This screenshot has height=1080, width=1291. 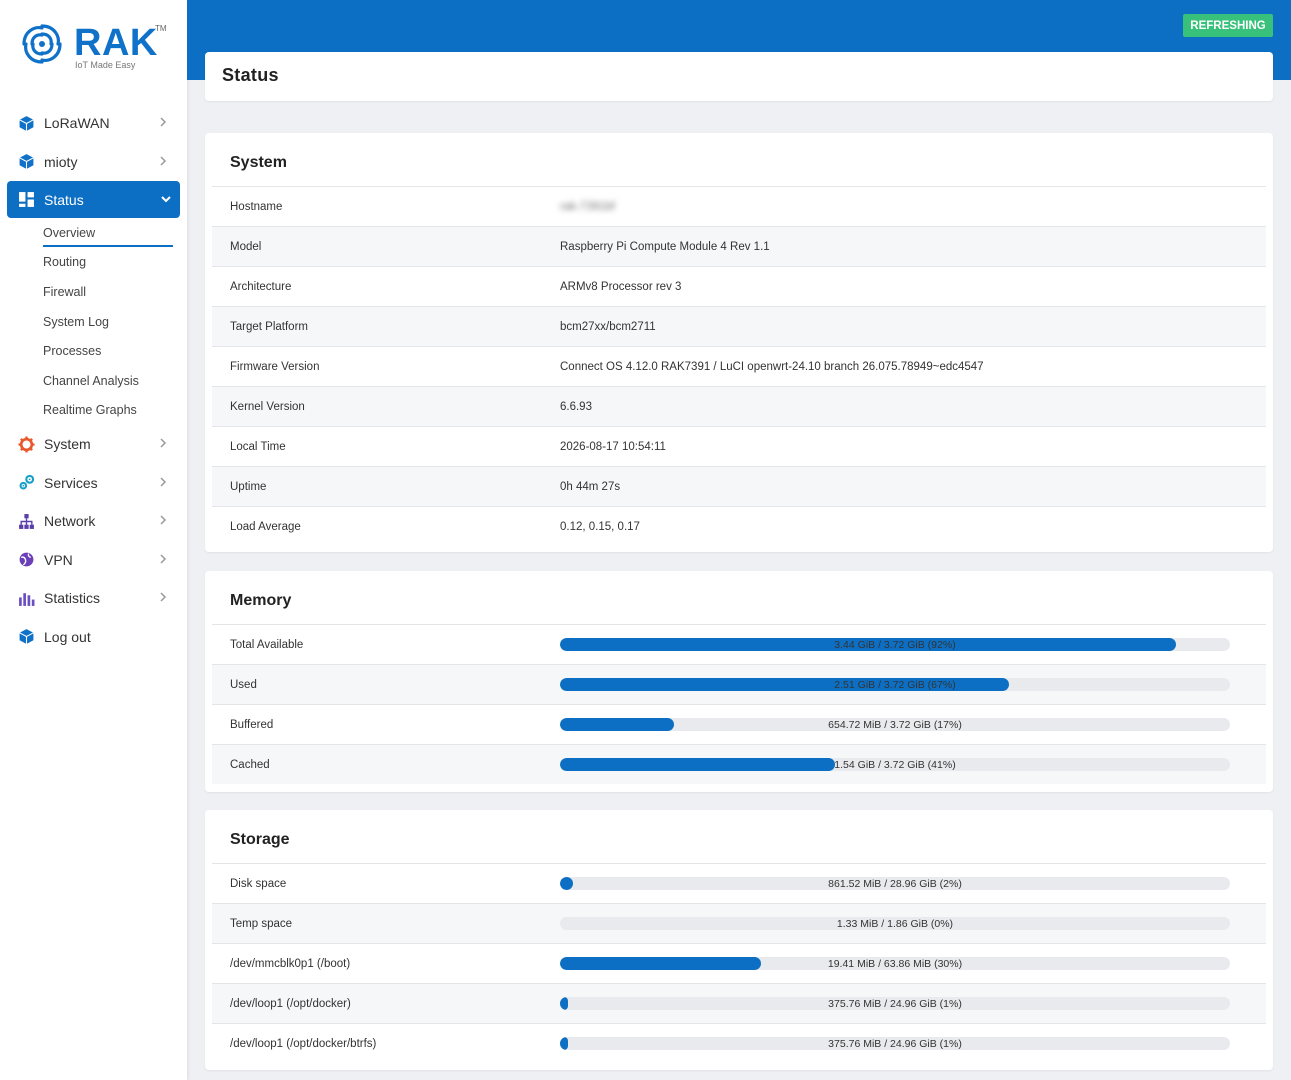 I want to click on section-title: System, so click(x=258, y=162).